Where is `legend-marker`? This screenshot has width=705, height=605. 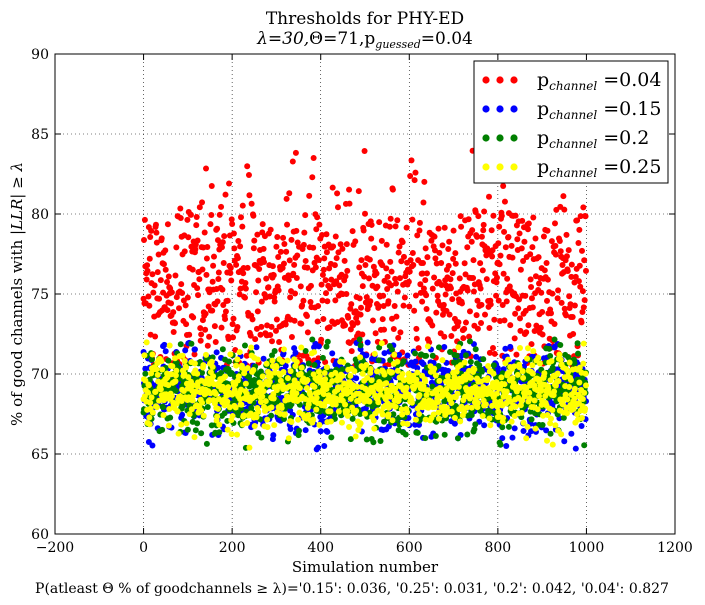
legend-marker is located at coordinates (486, 138).